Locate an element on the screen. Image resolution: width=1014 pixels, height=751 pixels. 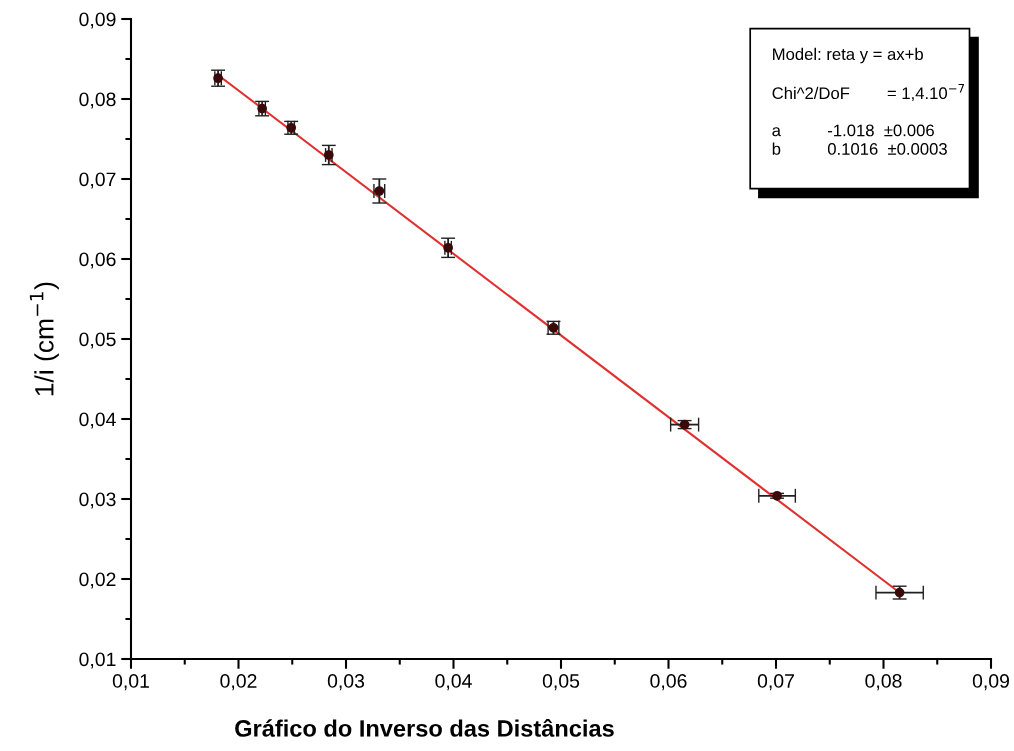
x-axis-title: Gráfico do Inverso das Distâncias is located at coordinates (424, 727).